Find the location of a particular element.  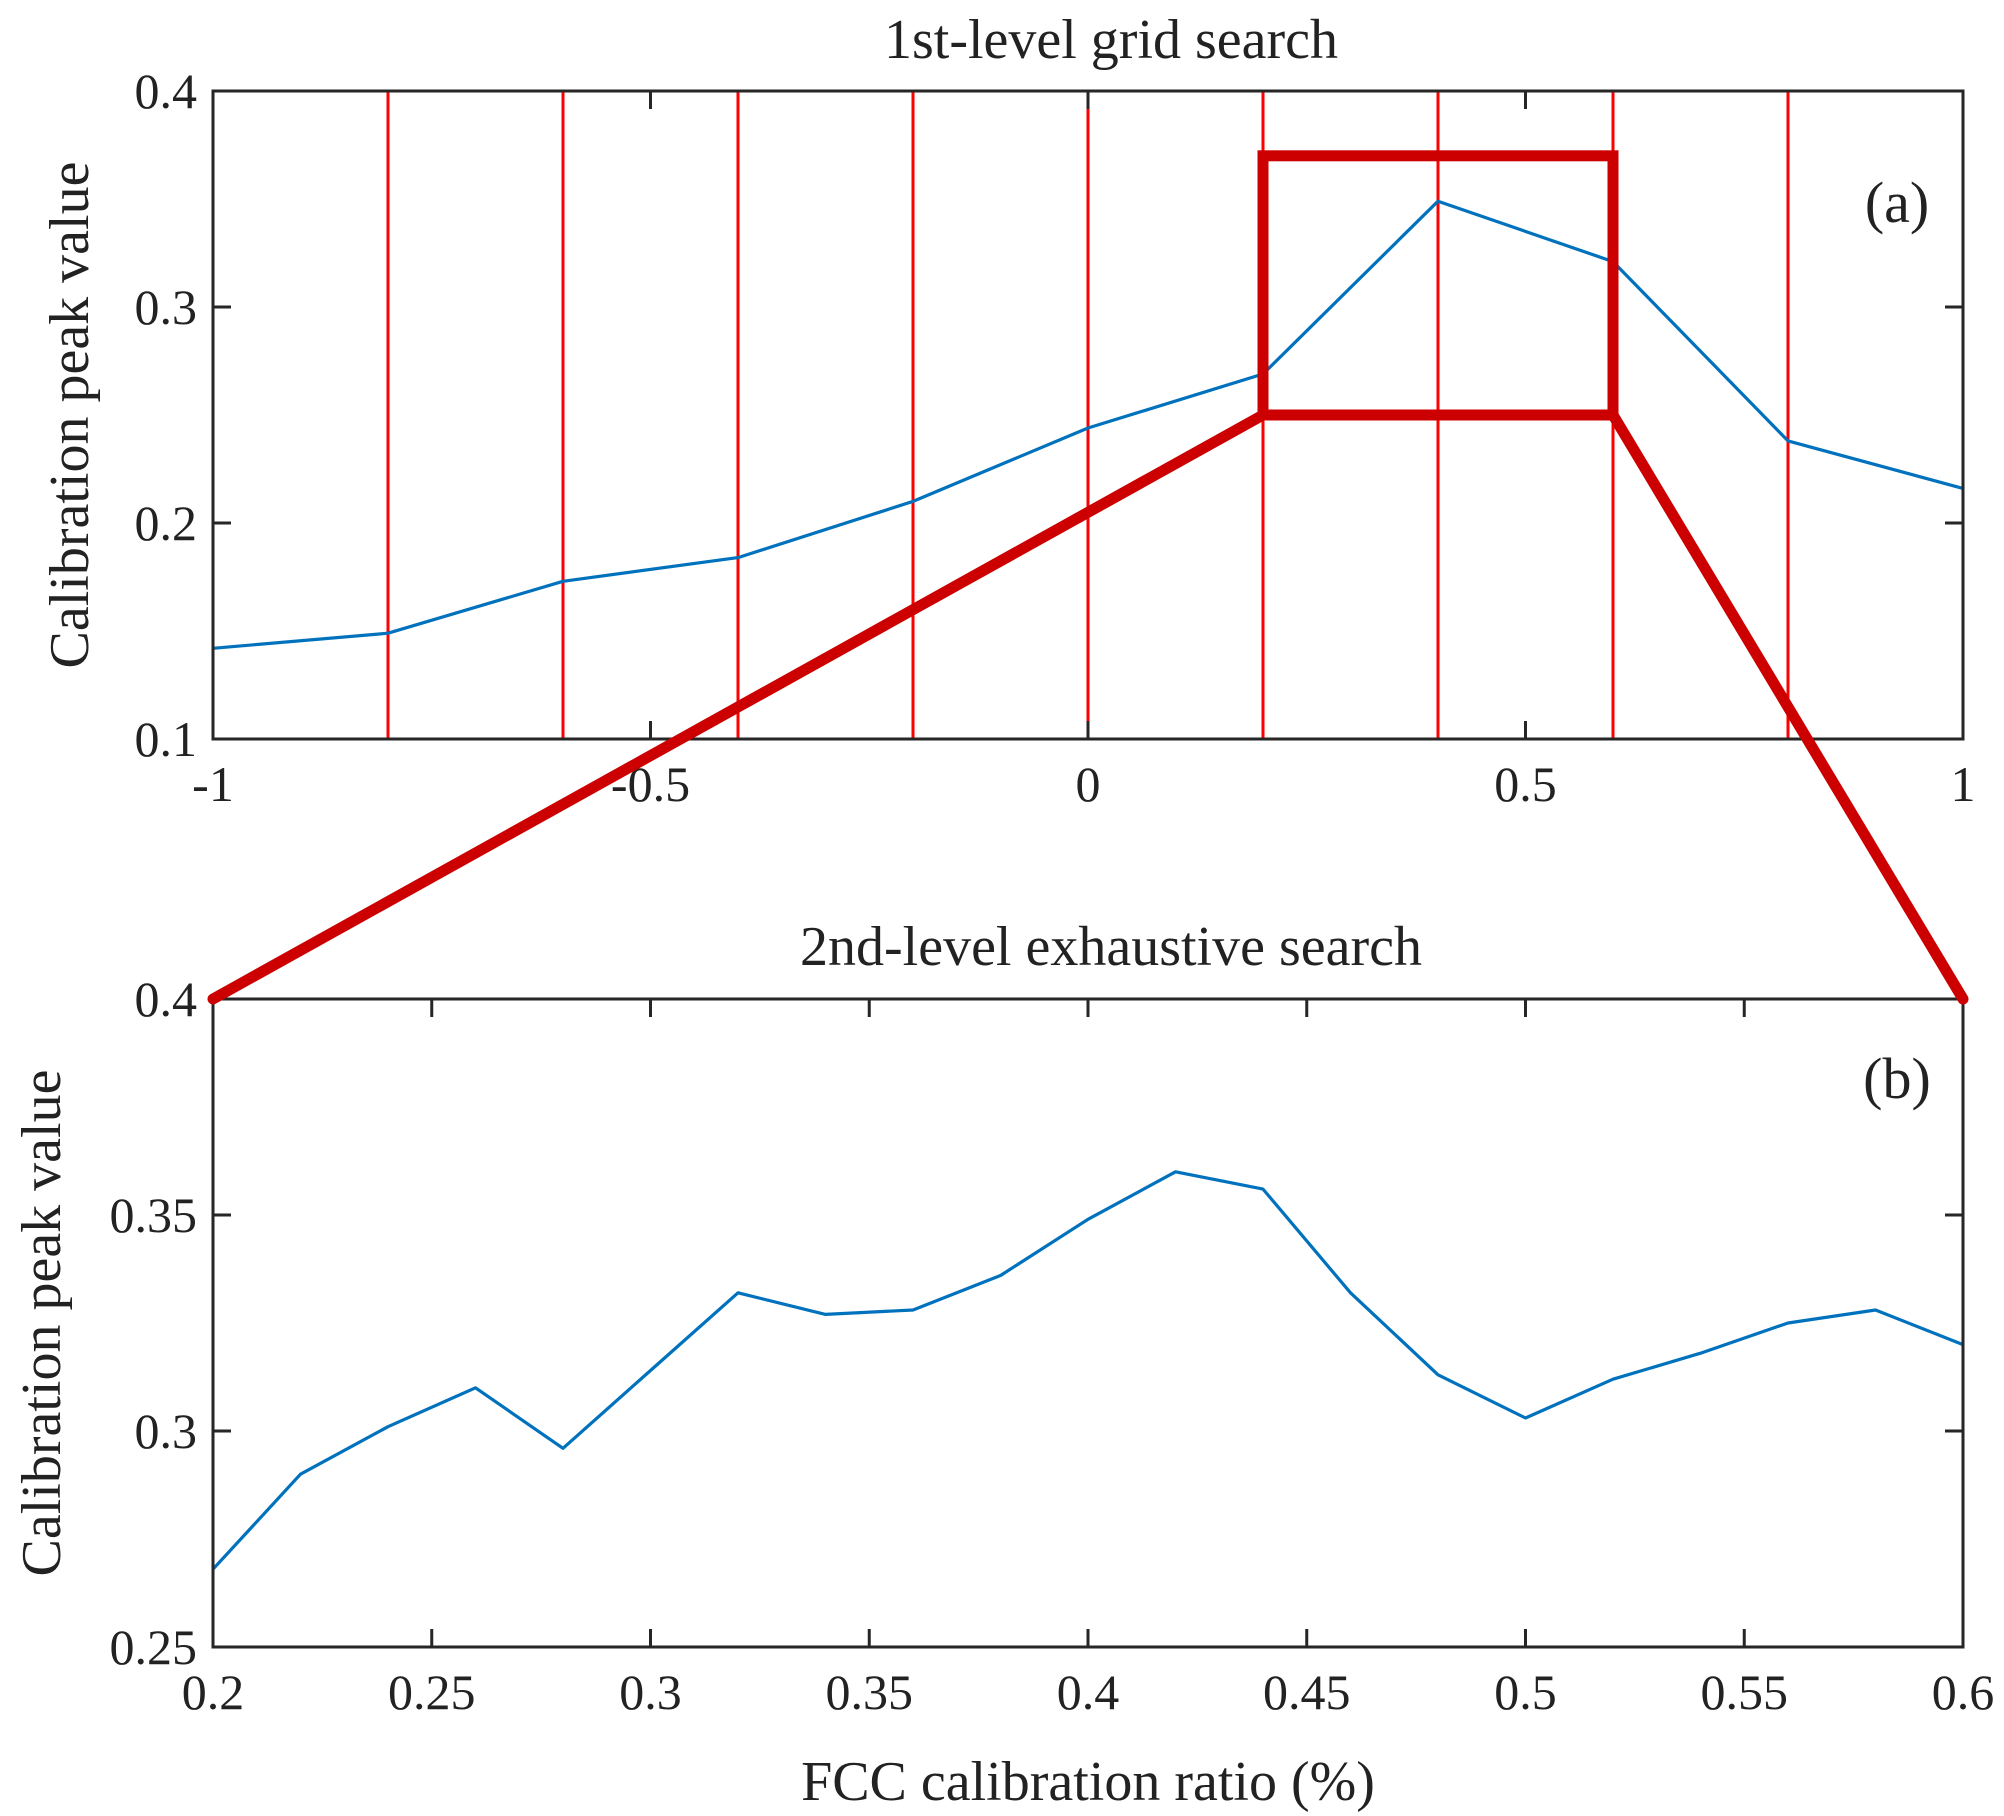

b-x-tick-label: 0.2 is located at coordinates (213, 1692).